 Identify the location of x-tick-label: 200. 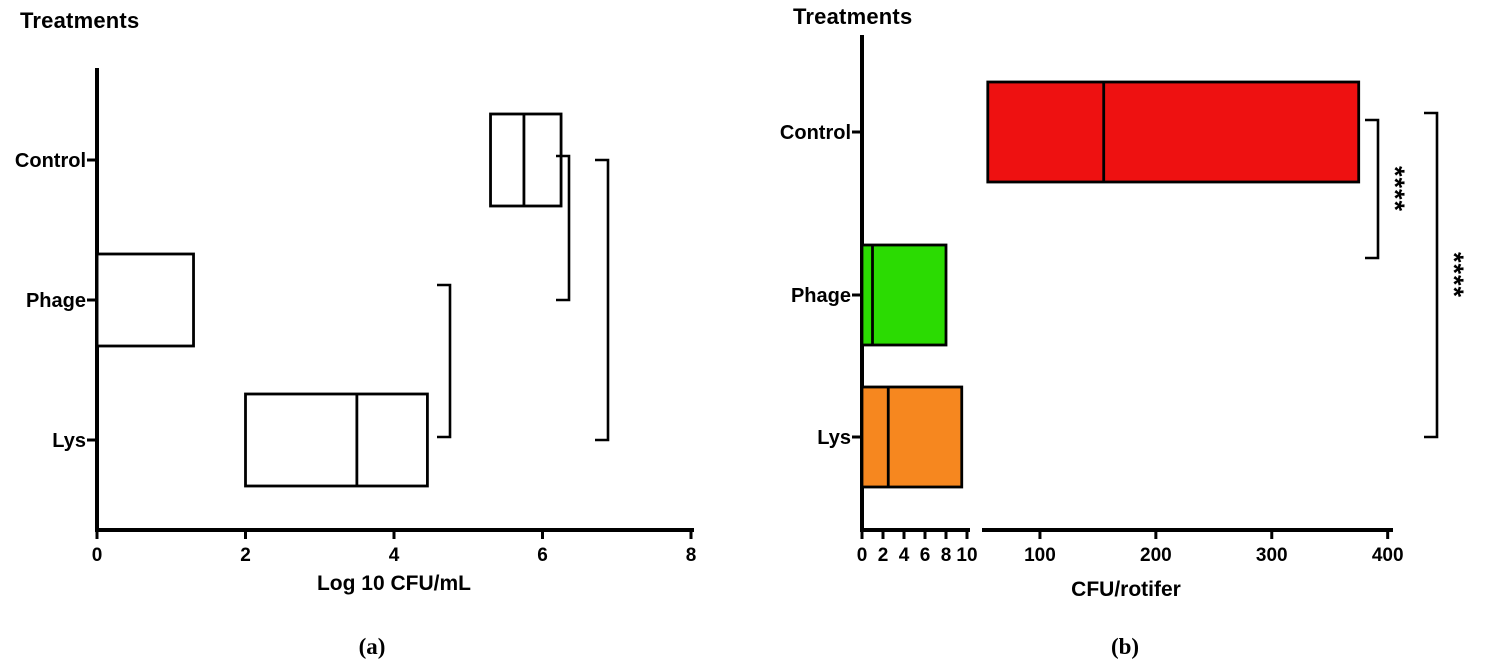
(1156, 555).